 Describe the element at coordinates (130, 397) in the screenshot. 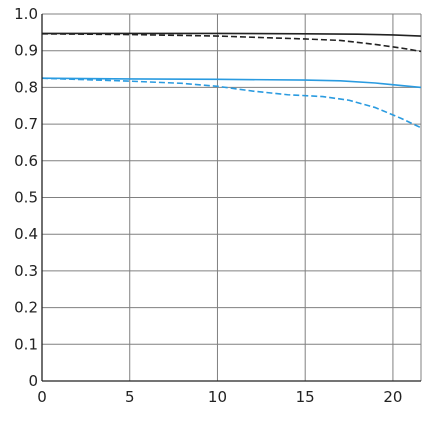

I see `x-tick-label: 5` at that location.